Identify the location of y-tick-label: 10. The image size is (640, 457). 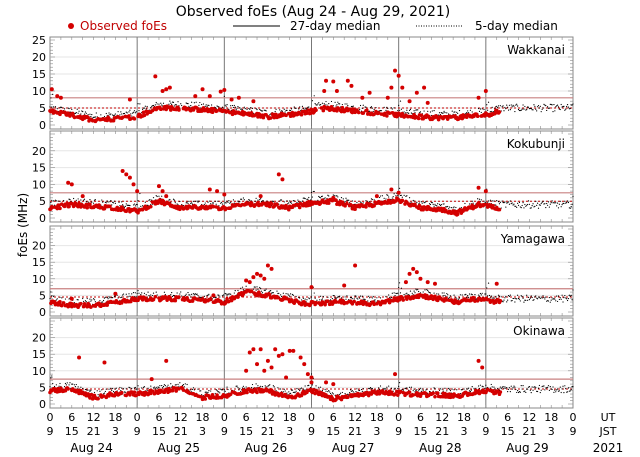
(39, 184).